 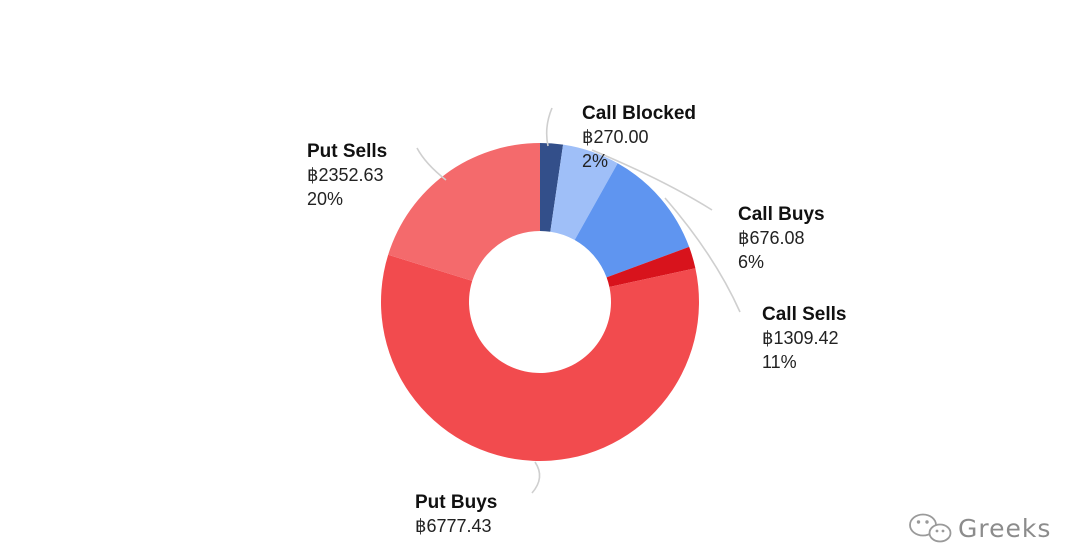 What do you see at coordinates (930, 528) in the screenshot?
I see `wechat-icon` at bounding box center [930, 528].